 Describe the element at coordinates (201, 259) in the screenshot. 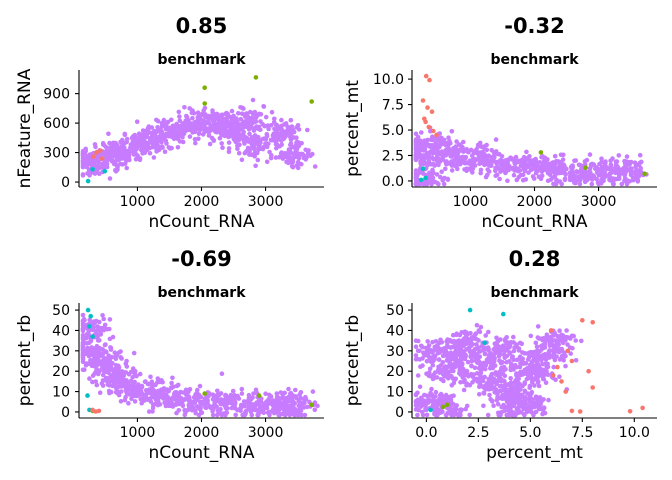

I see `correlation-value: -0.69` at that location.